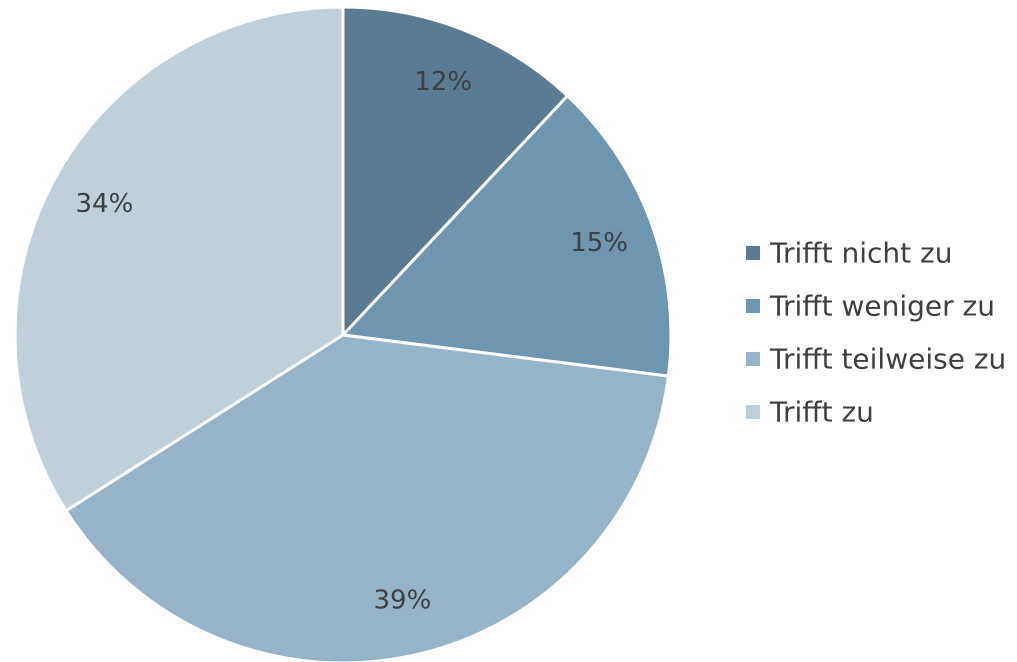 This screenshot has height=662, width=1017. Describe the element at coordinates (753, 306) in the screenshot. I see `legend-swatch-trifft-weniger-zu` at that location.